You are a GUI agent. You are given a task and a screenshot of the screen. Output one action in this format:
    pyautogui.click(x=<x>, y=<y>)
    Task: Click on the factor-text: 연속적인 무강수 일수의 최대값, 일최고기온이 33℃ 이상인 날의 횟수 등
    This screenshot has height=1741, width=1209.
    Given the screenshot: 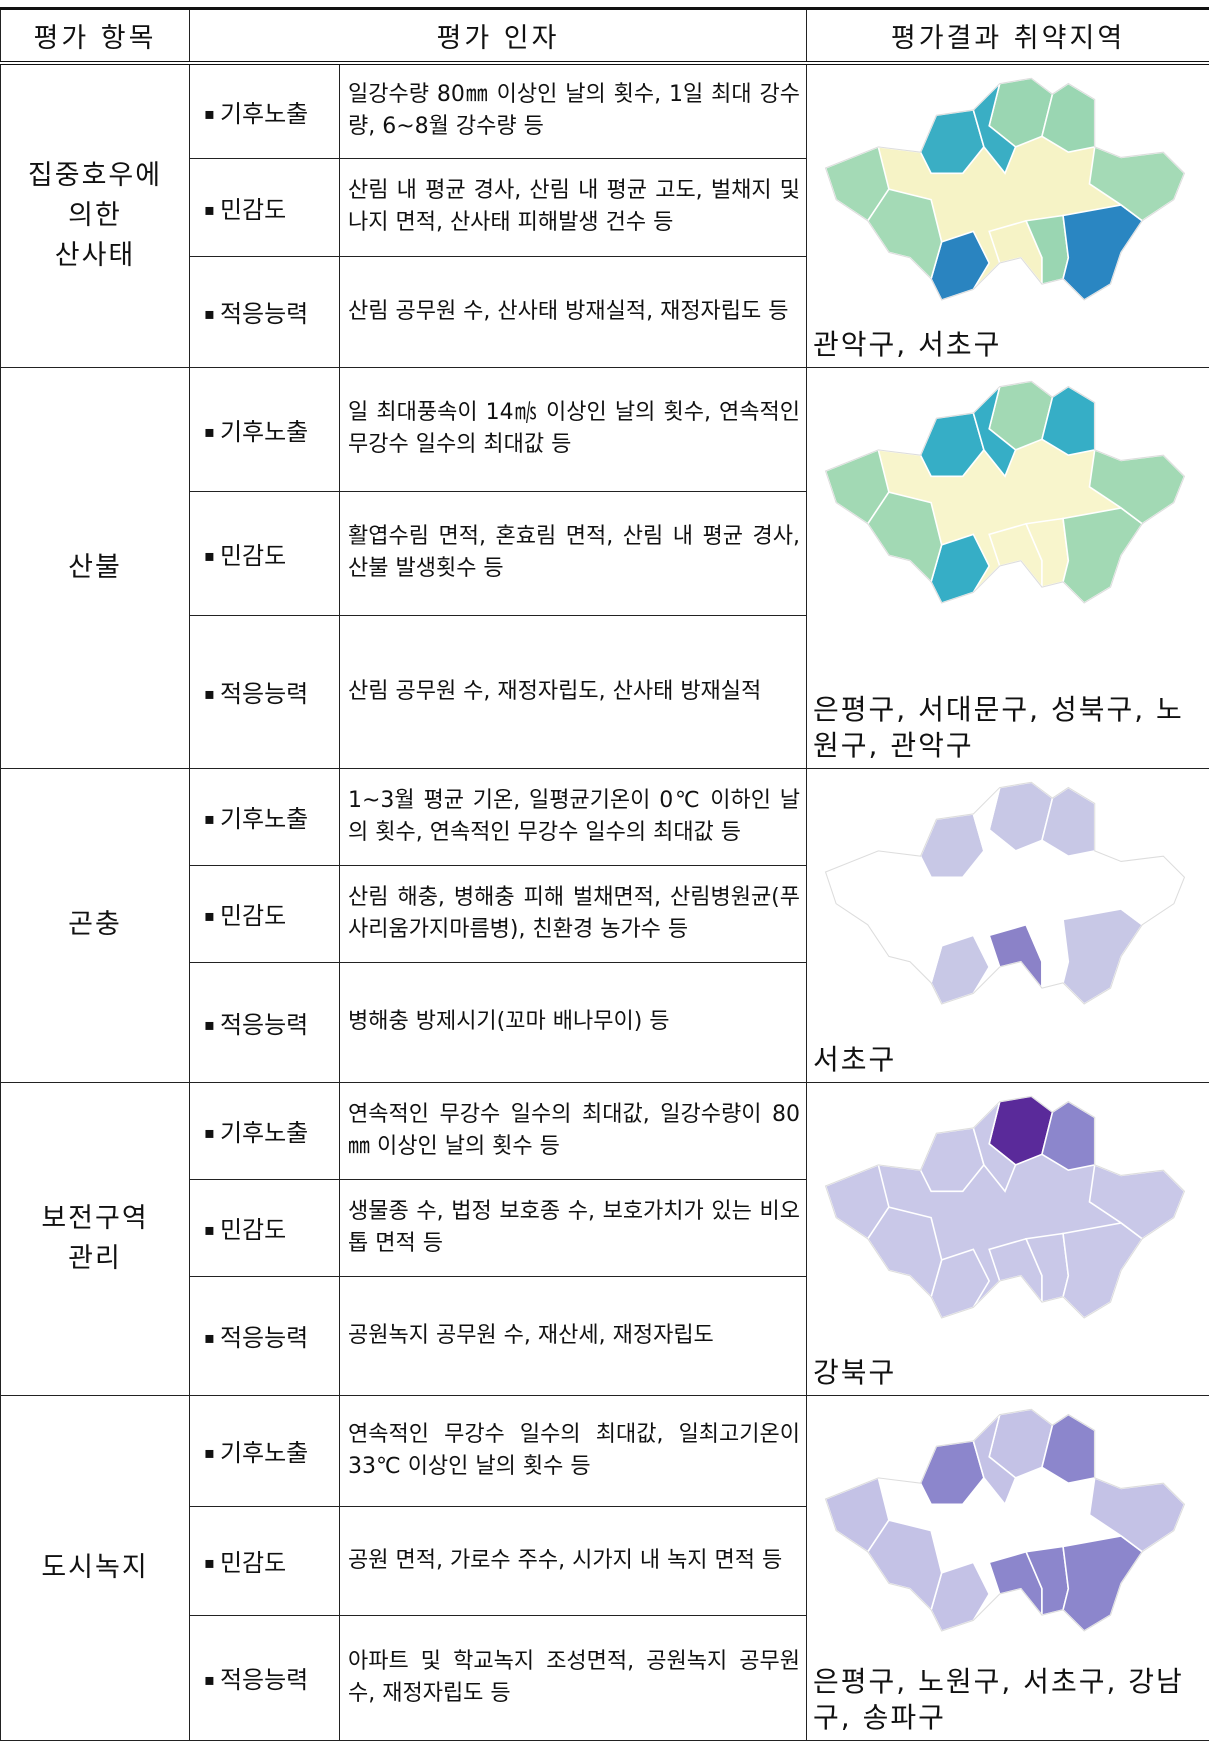 What is the action you would take?
    pyautogui.click(x=573, y=1450)
    